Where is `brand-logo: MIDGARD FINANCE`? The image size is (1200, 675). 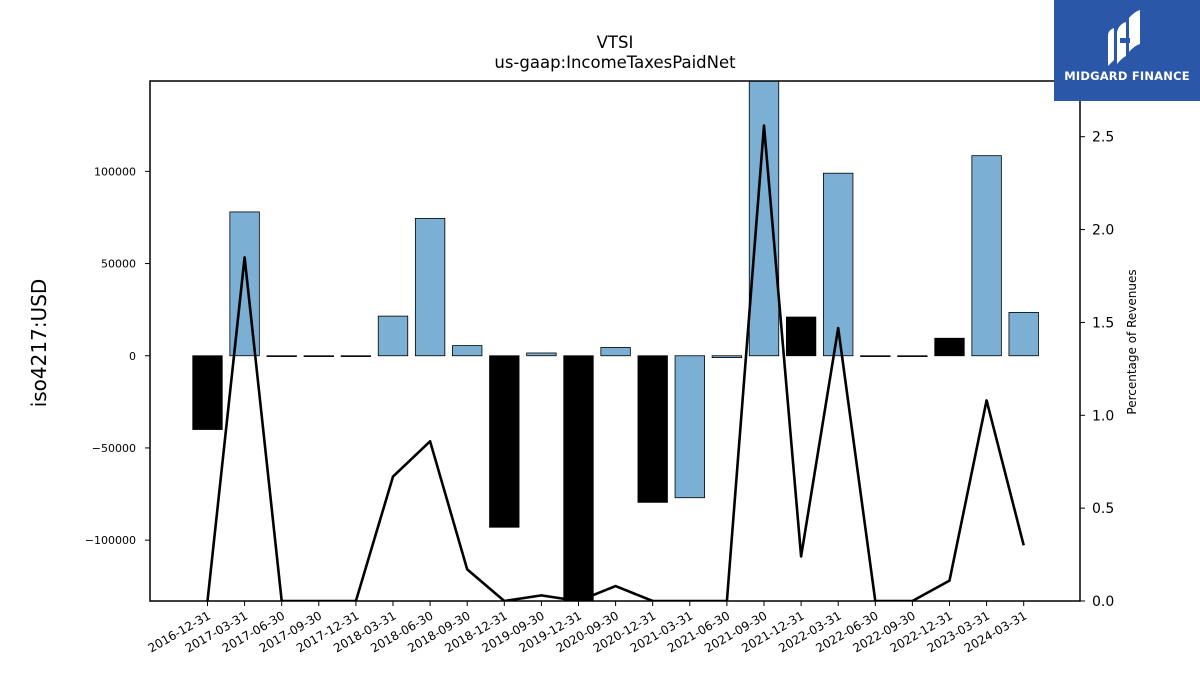 brand-logo: MIDGARD FINANCE is located at coordinates (1127, 50).